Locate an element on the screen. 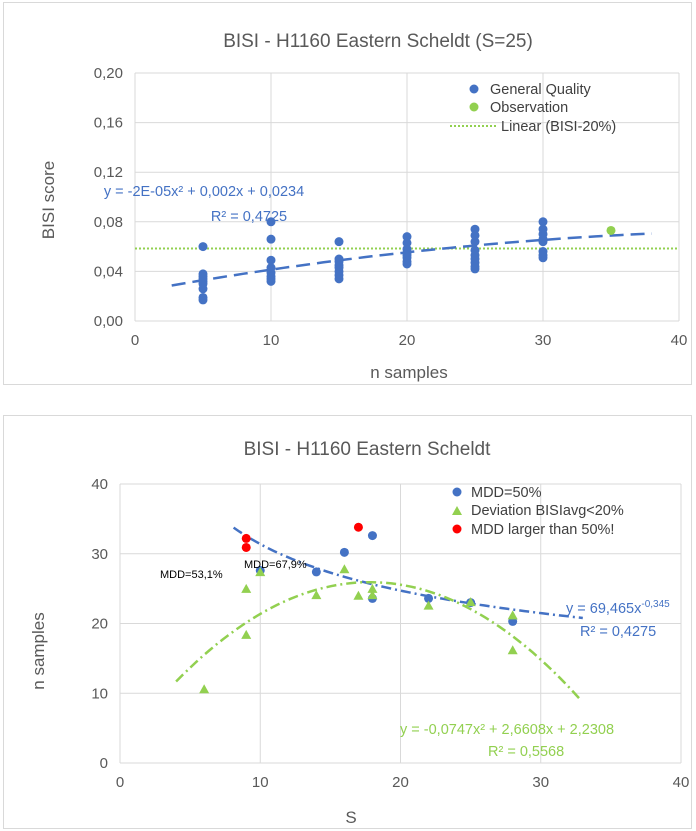  y-tick-label: 30 is located at coordinates (99, 554).